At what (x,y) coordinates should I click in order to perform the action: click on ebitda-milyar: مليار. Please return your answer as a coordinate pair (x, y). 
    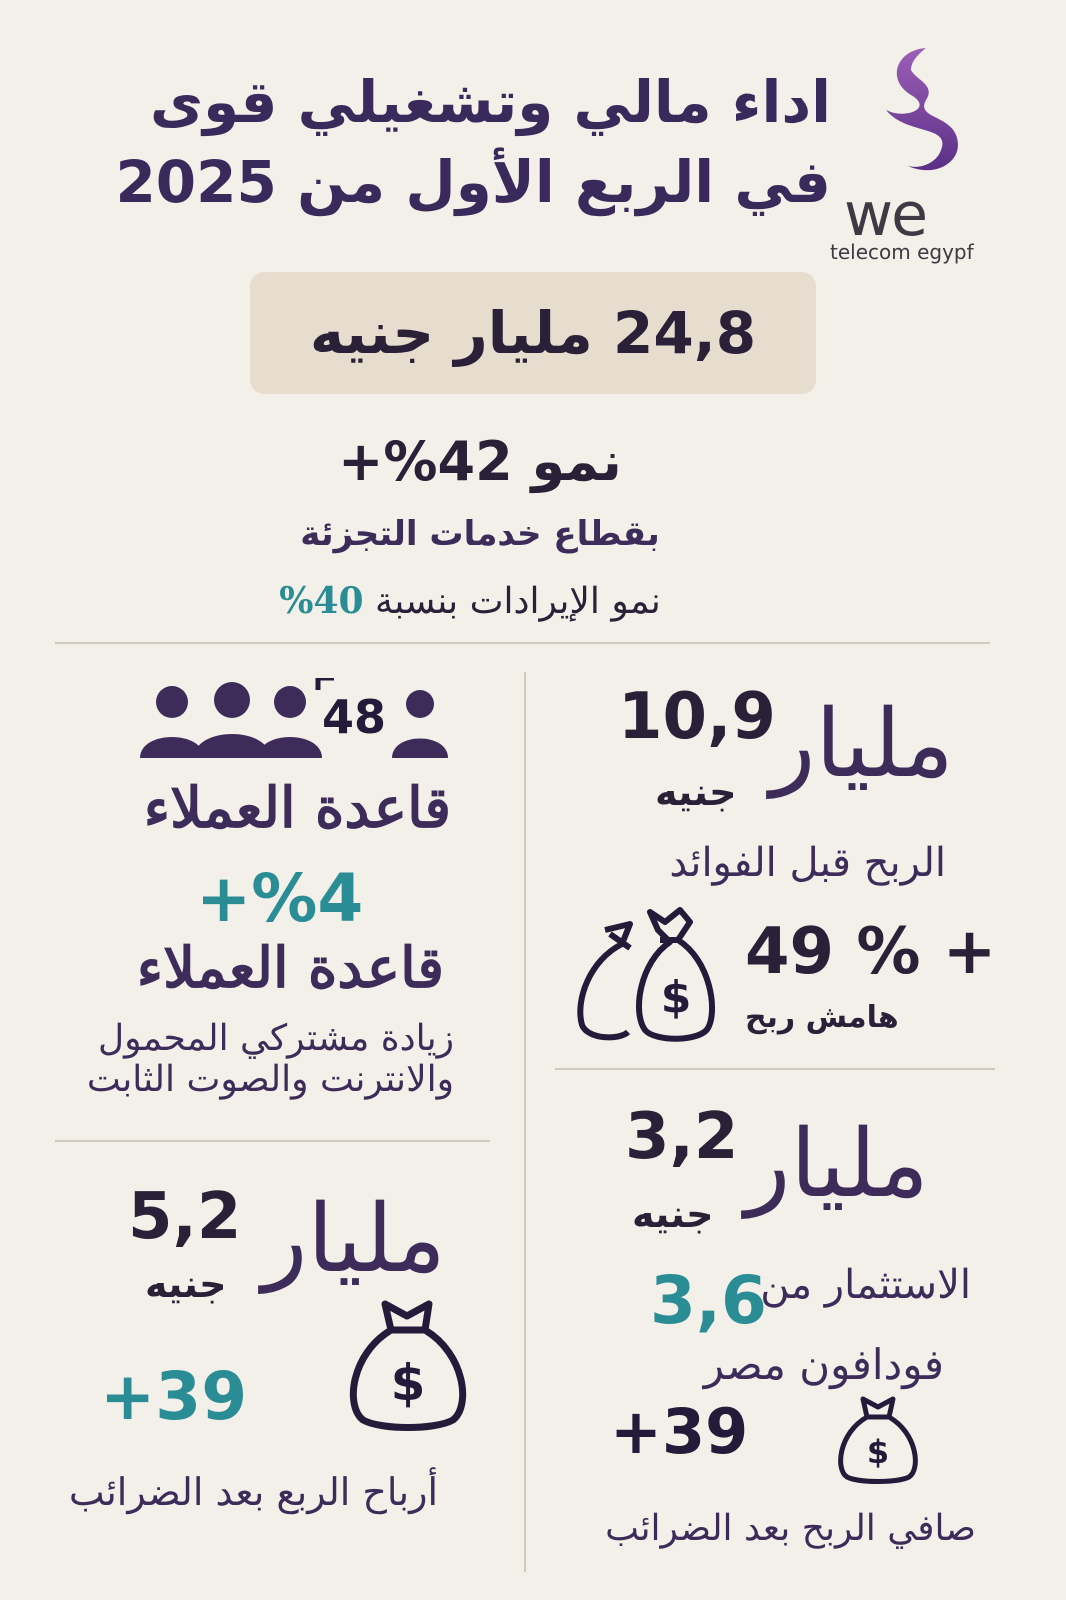
    Looking at the image, I should click on (862, 744).